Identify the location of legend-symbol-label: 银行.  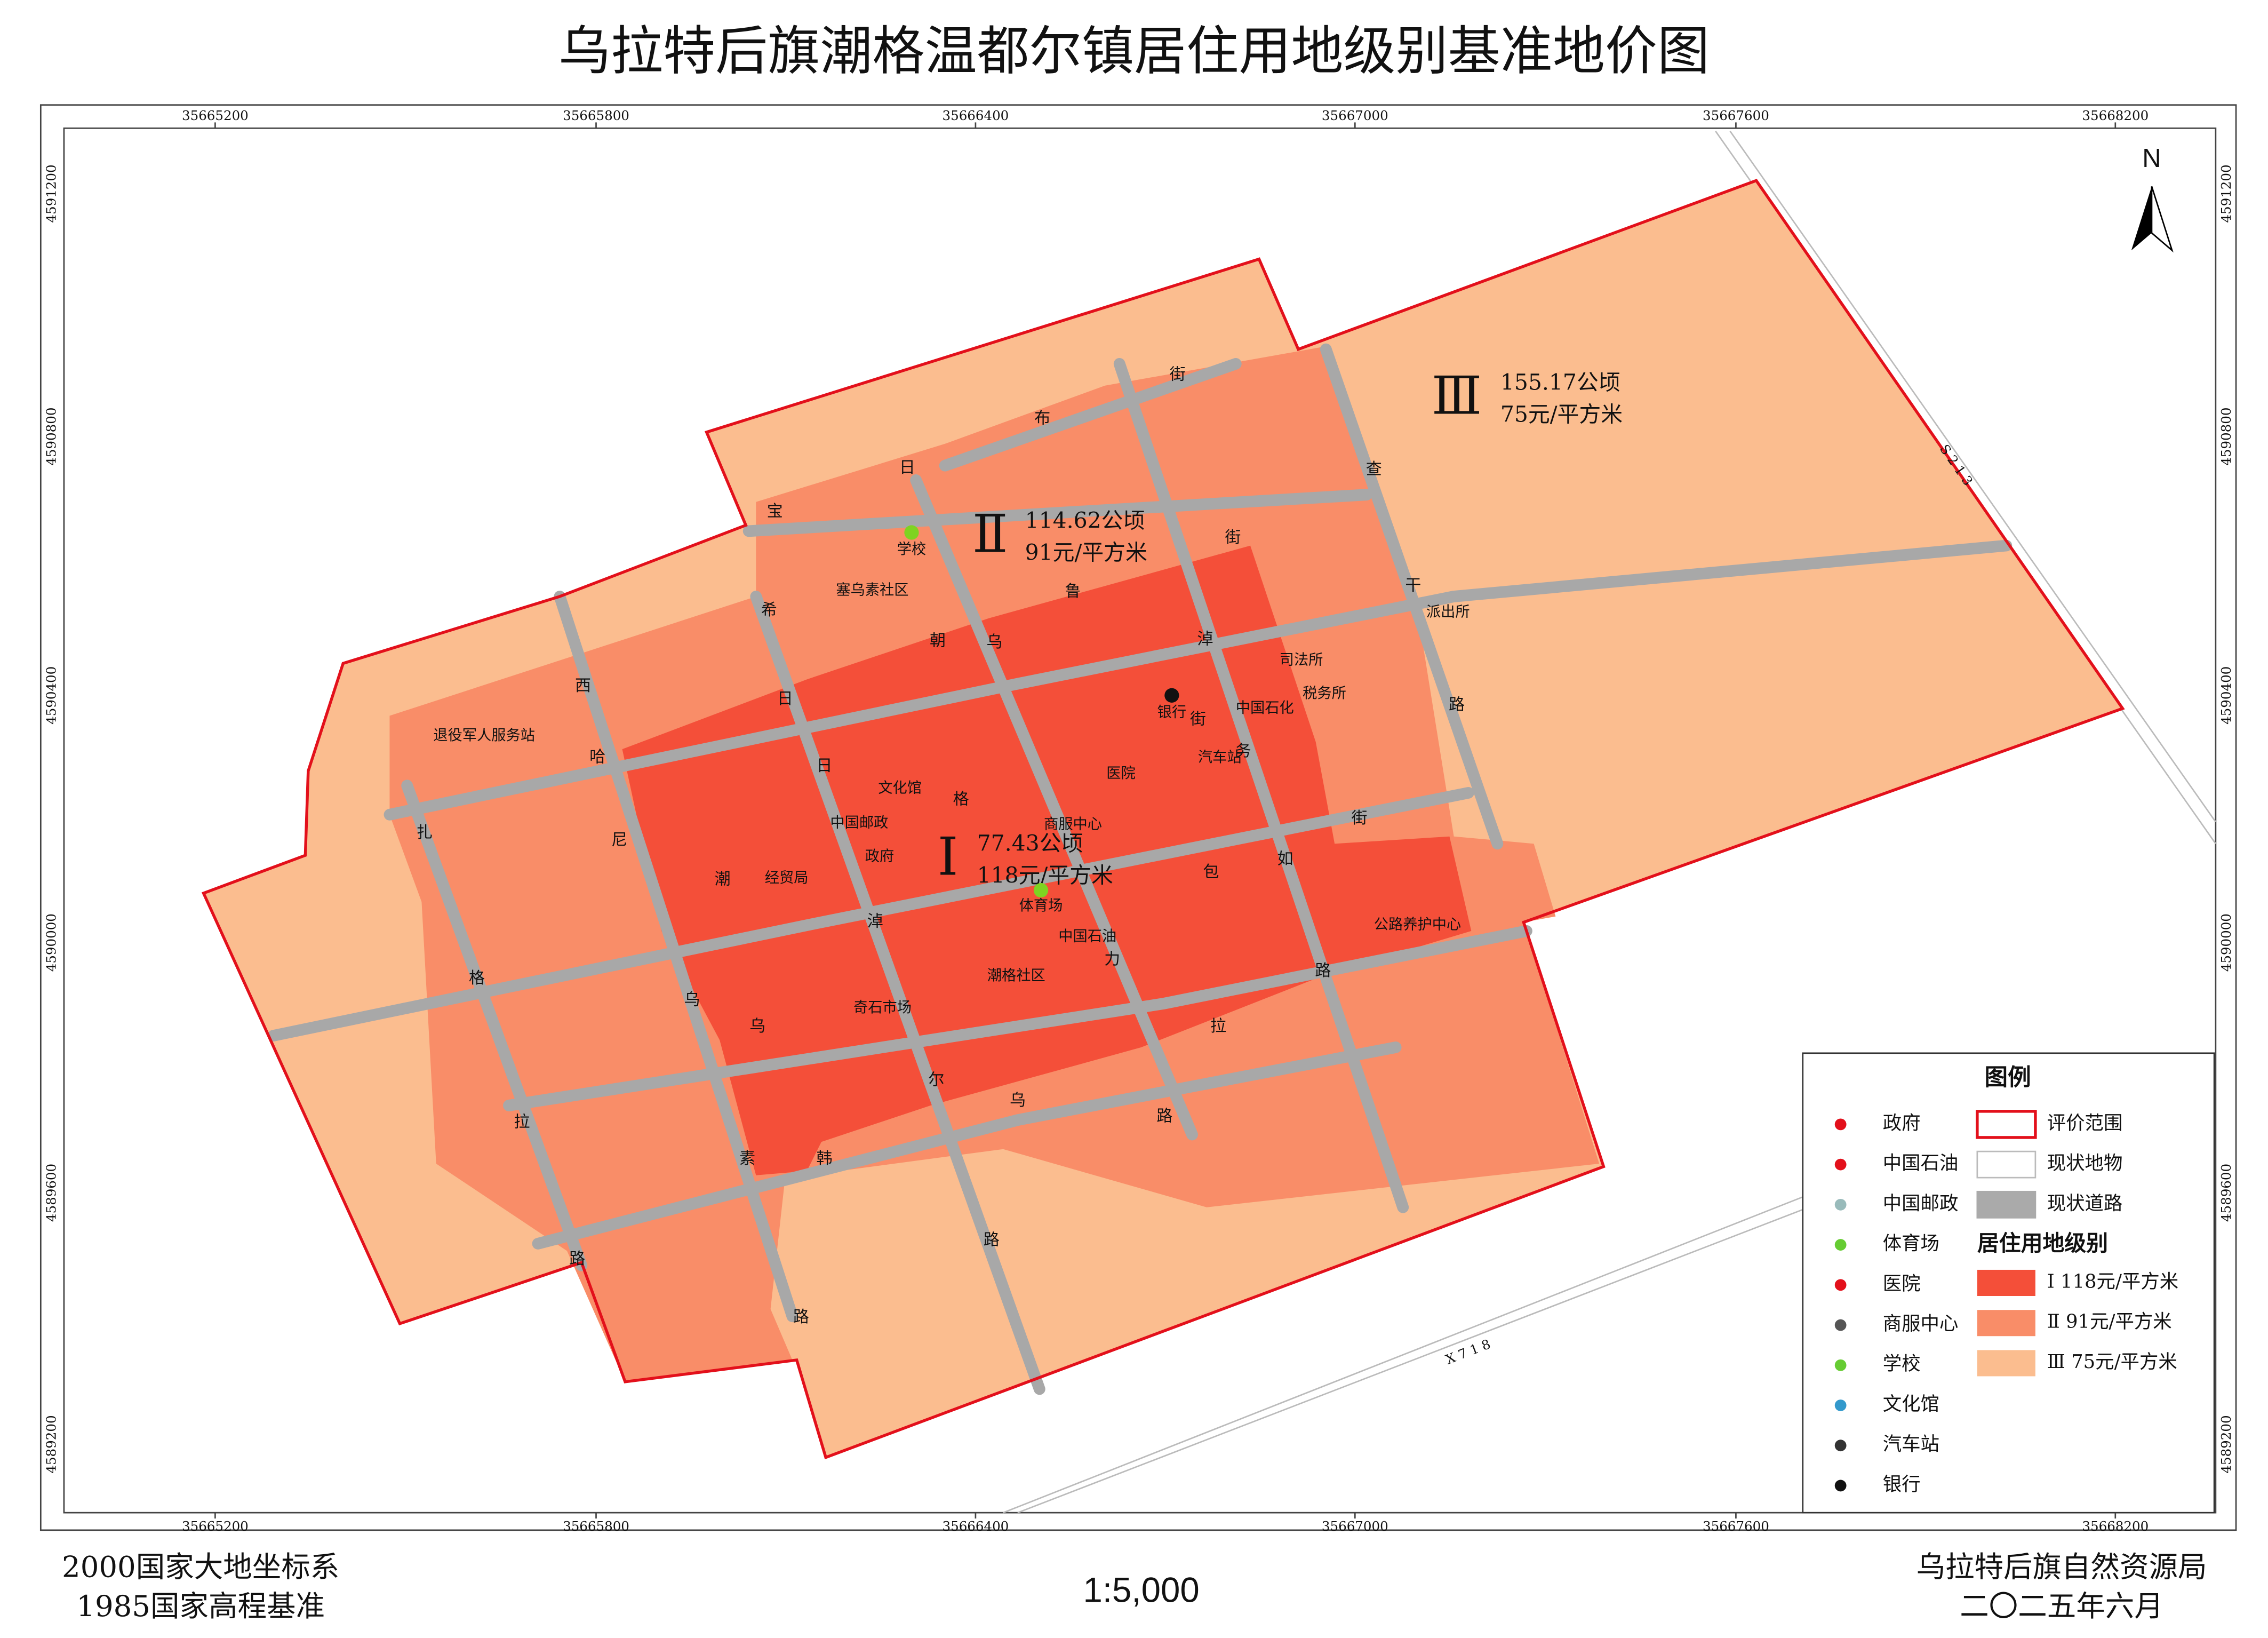
(1902, 1484).